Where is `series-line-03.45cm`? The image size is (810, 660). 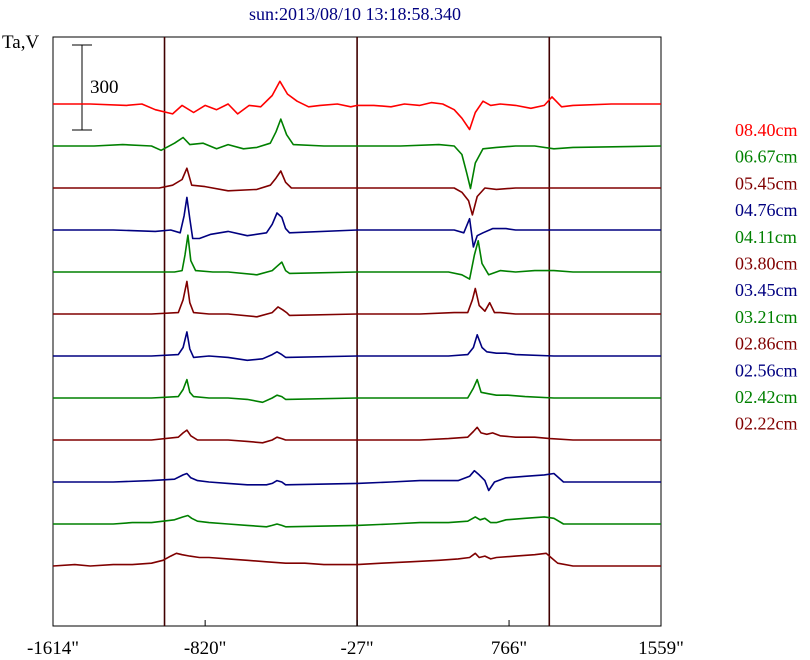
series-line-03.45cm is located at coordinates (357, 346).